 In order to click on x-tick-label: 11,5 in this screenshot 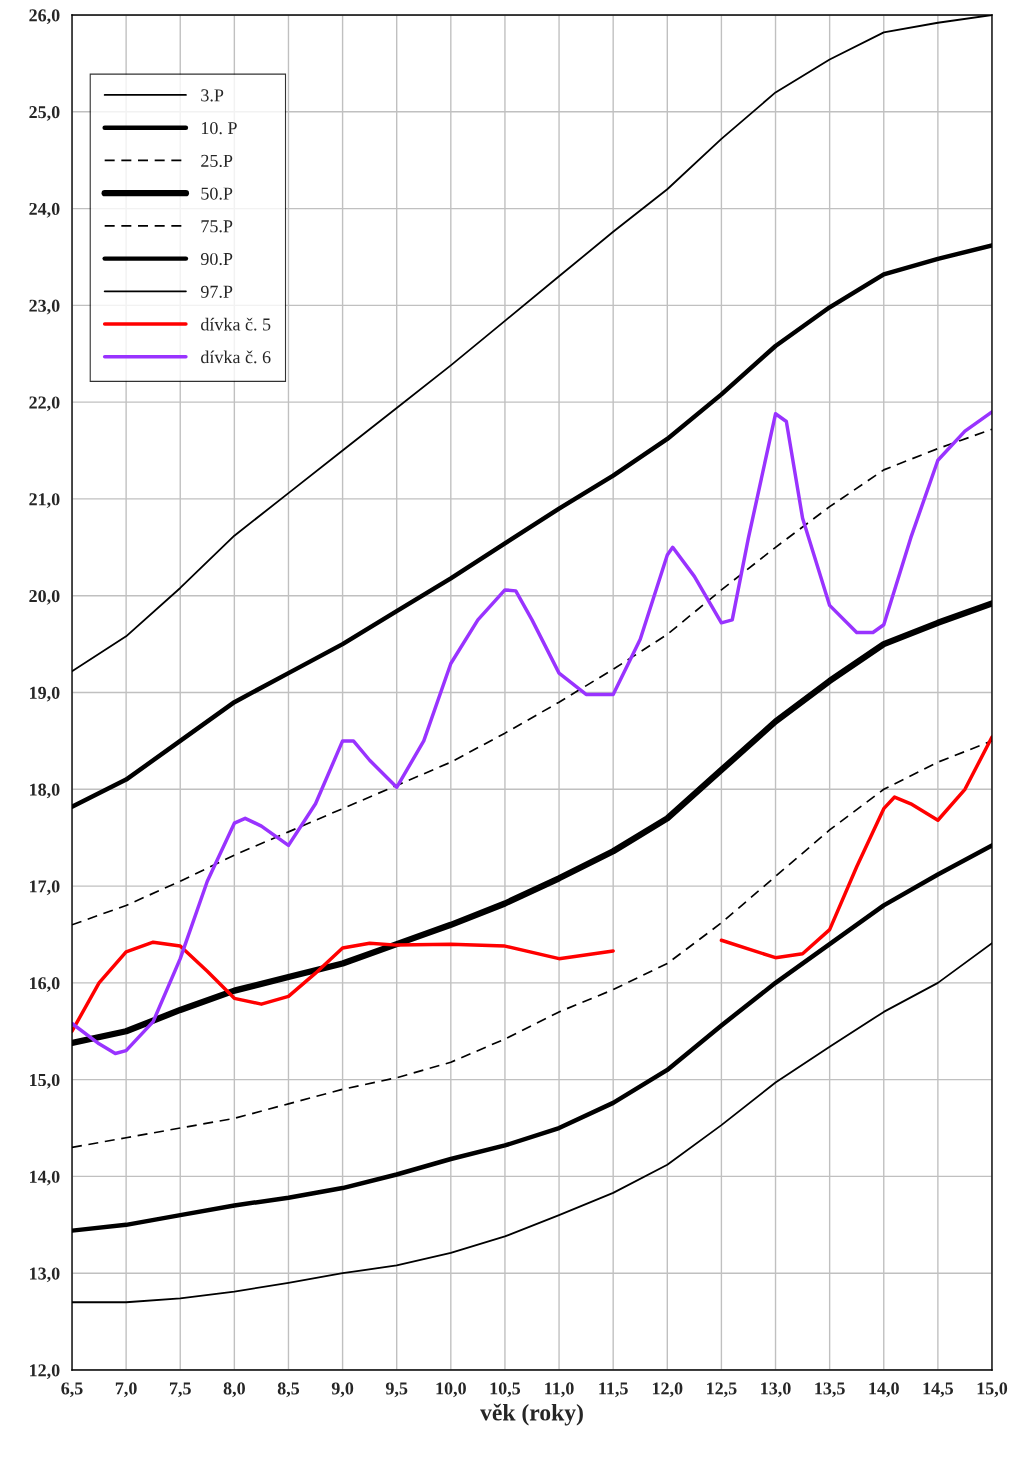, I will do `click(613, 1390)`.